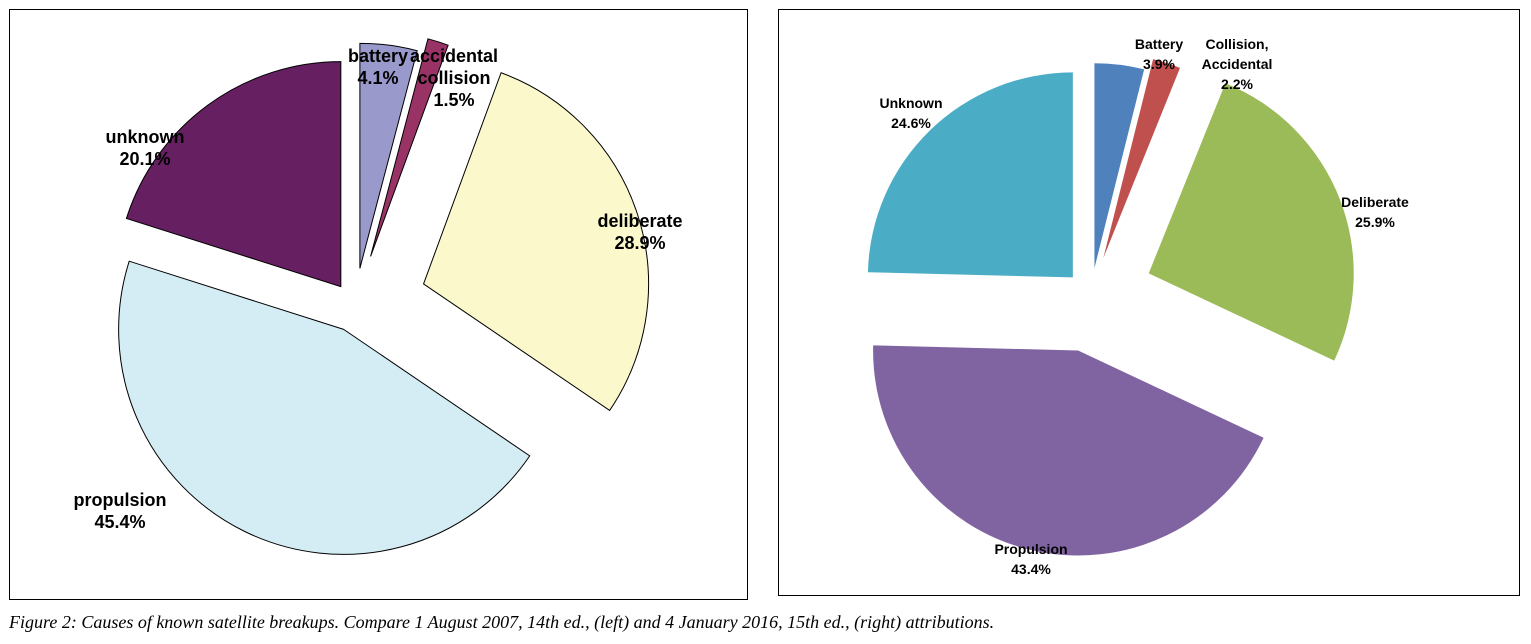  I want to click on left-slice-label-battery: battery 4.1%, so click(378, 67).